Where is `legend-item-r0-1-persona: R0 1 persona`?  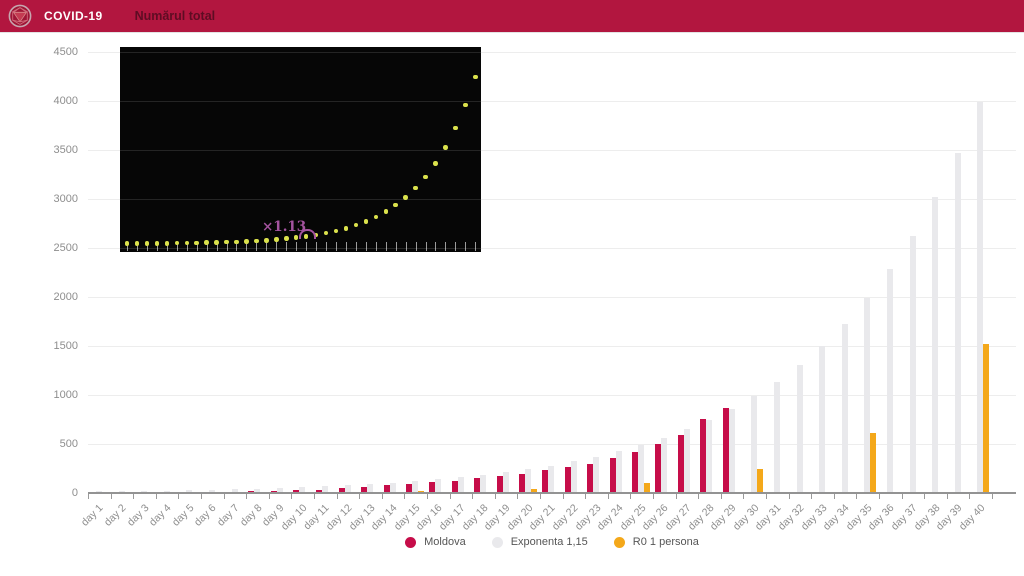 legend-item-r0-1-persona: R0 1 persona is located at coordinates (656, 542).